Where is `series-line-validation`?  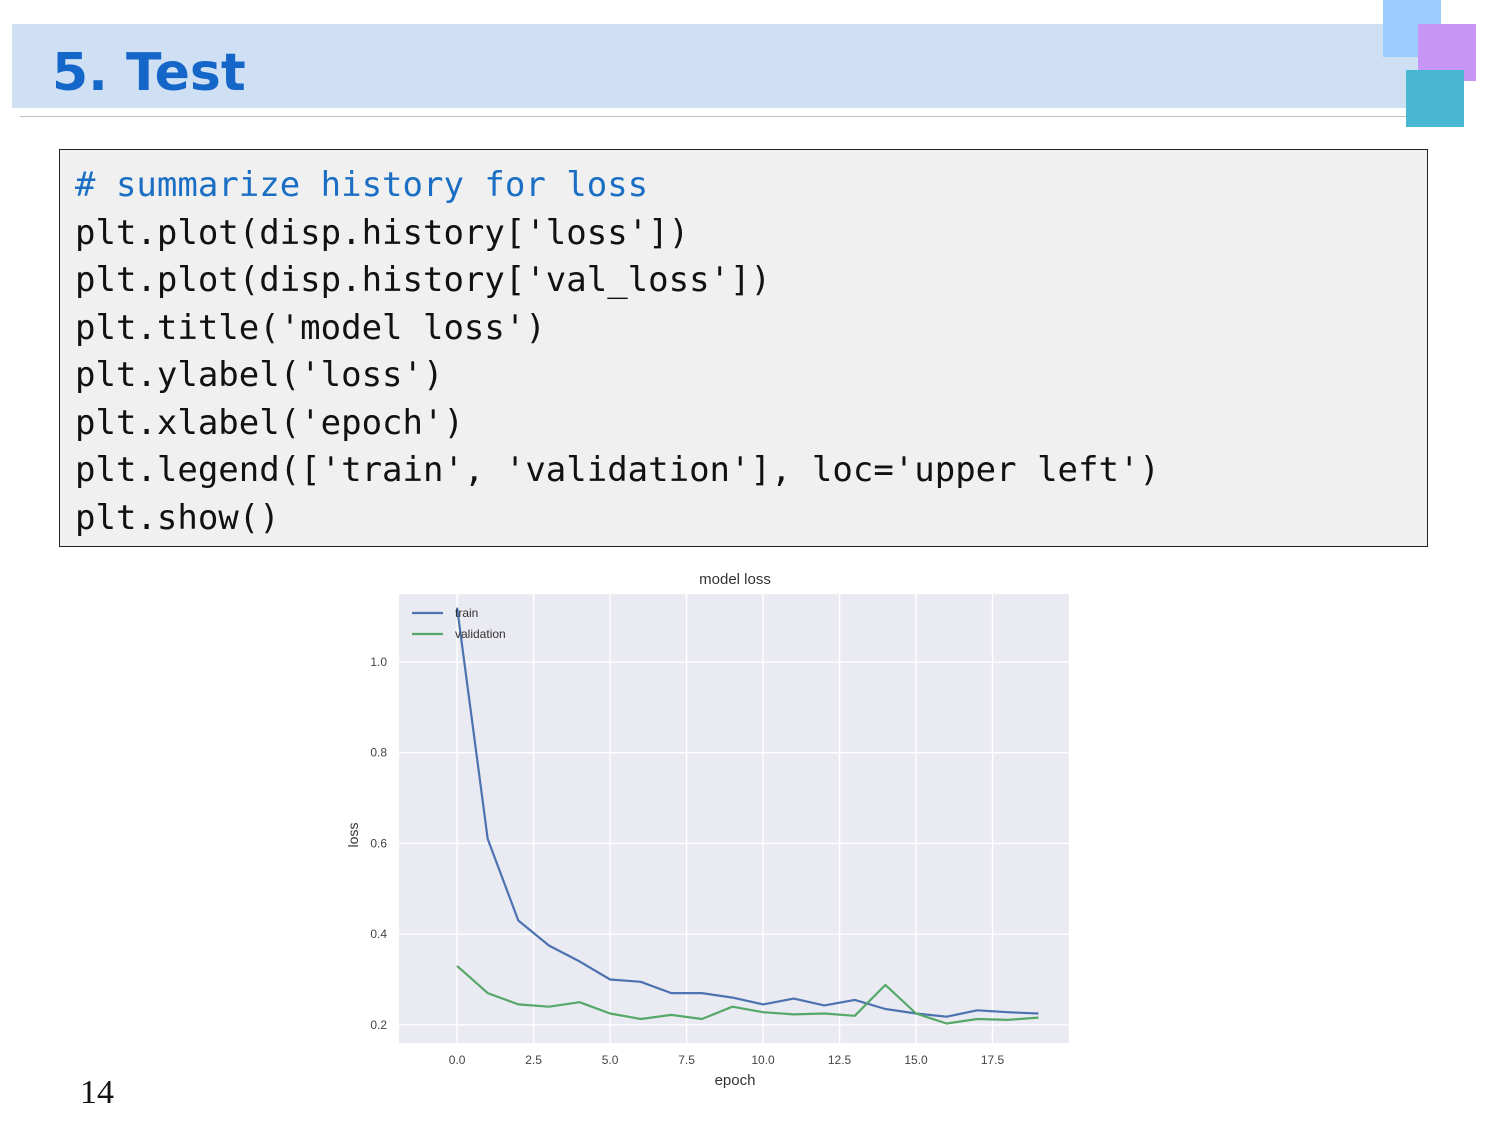
series-line-validation is located at coordinates (747, 995).